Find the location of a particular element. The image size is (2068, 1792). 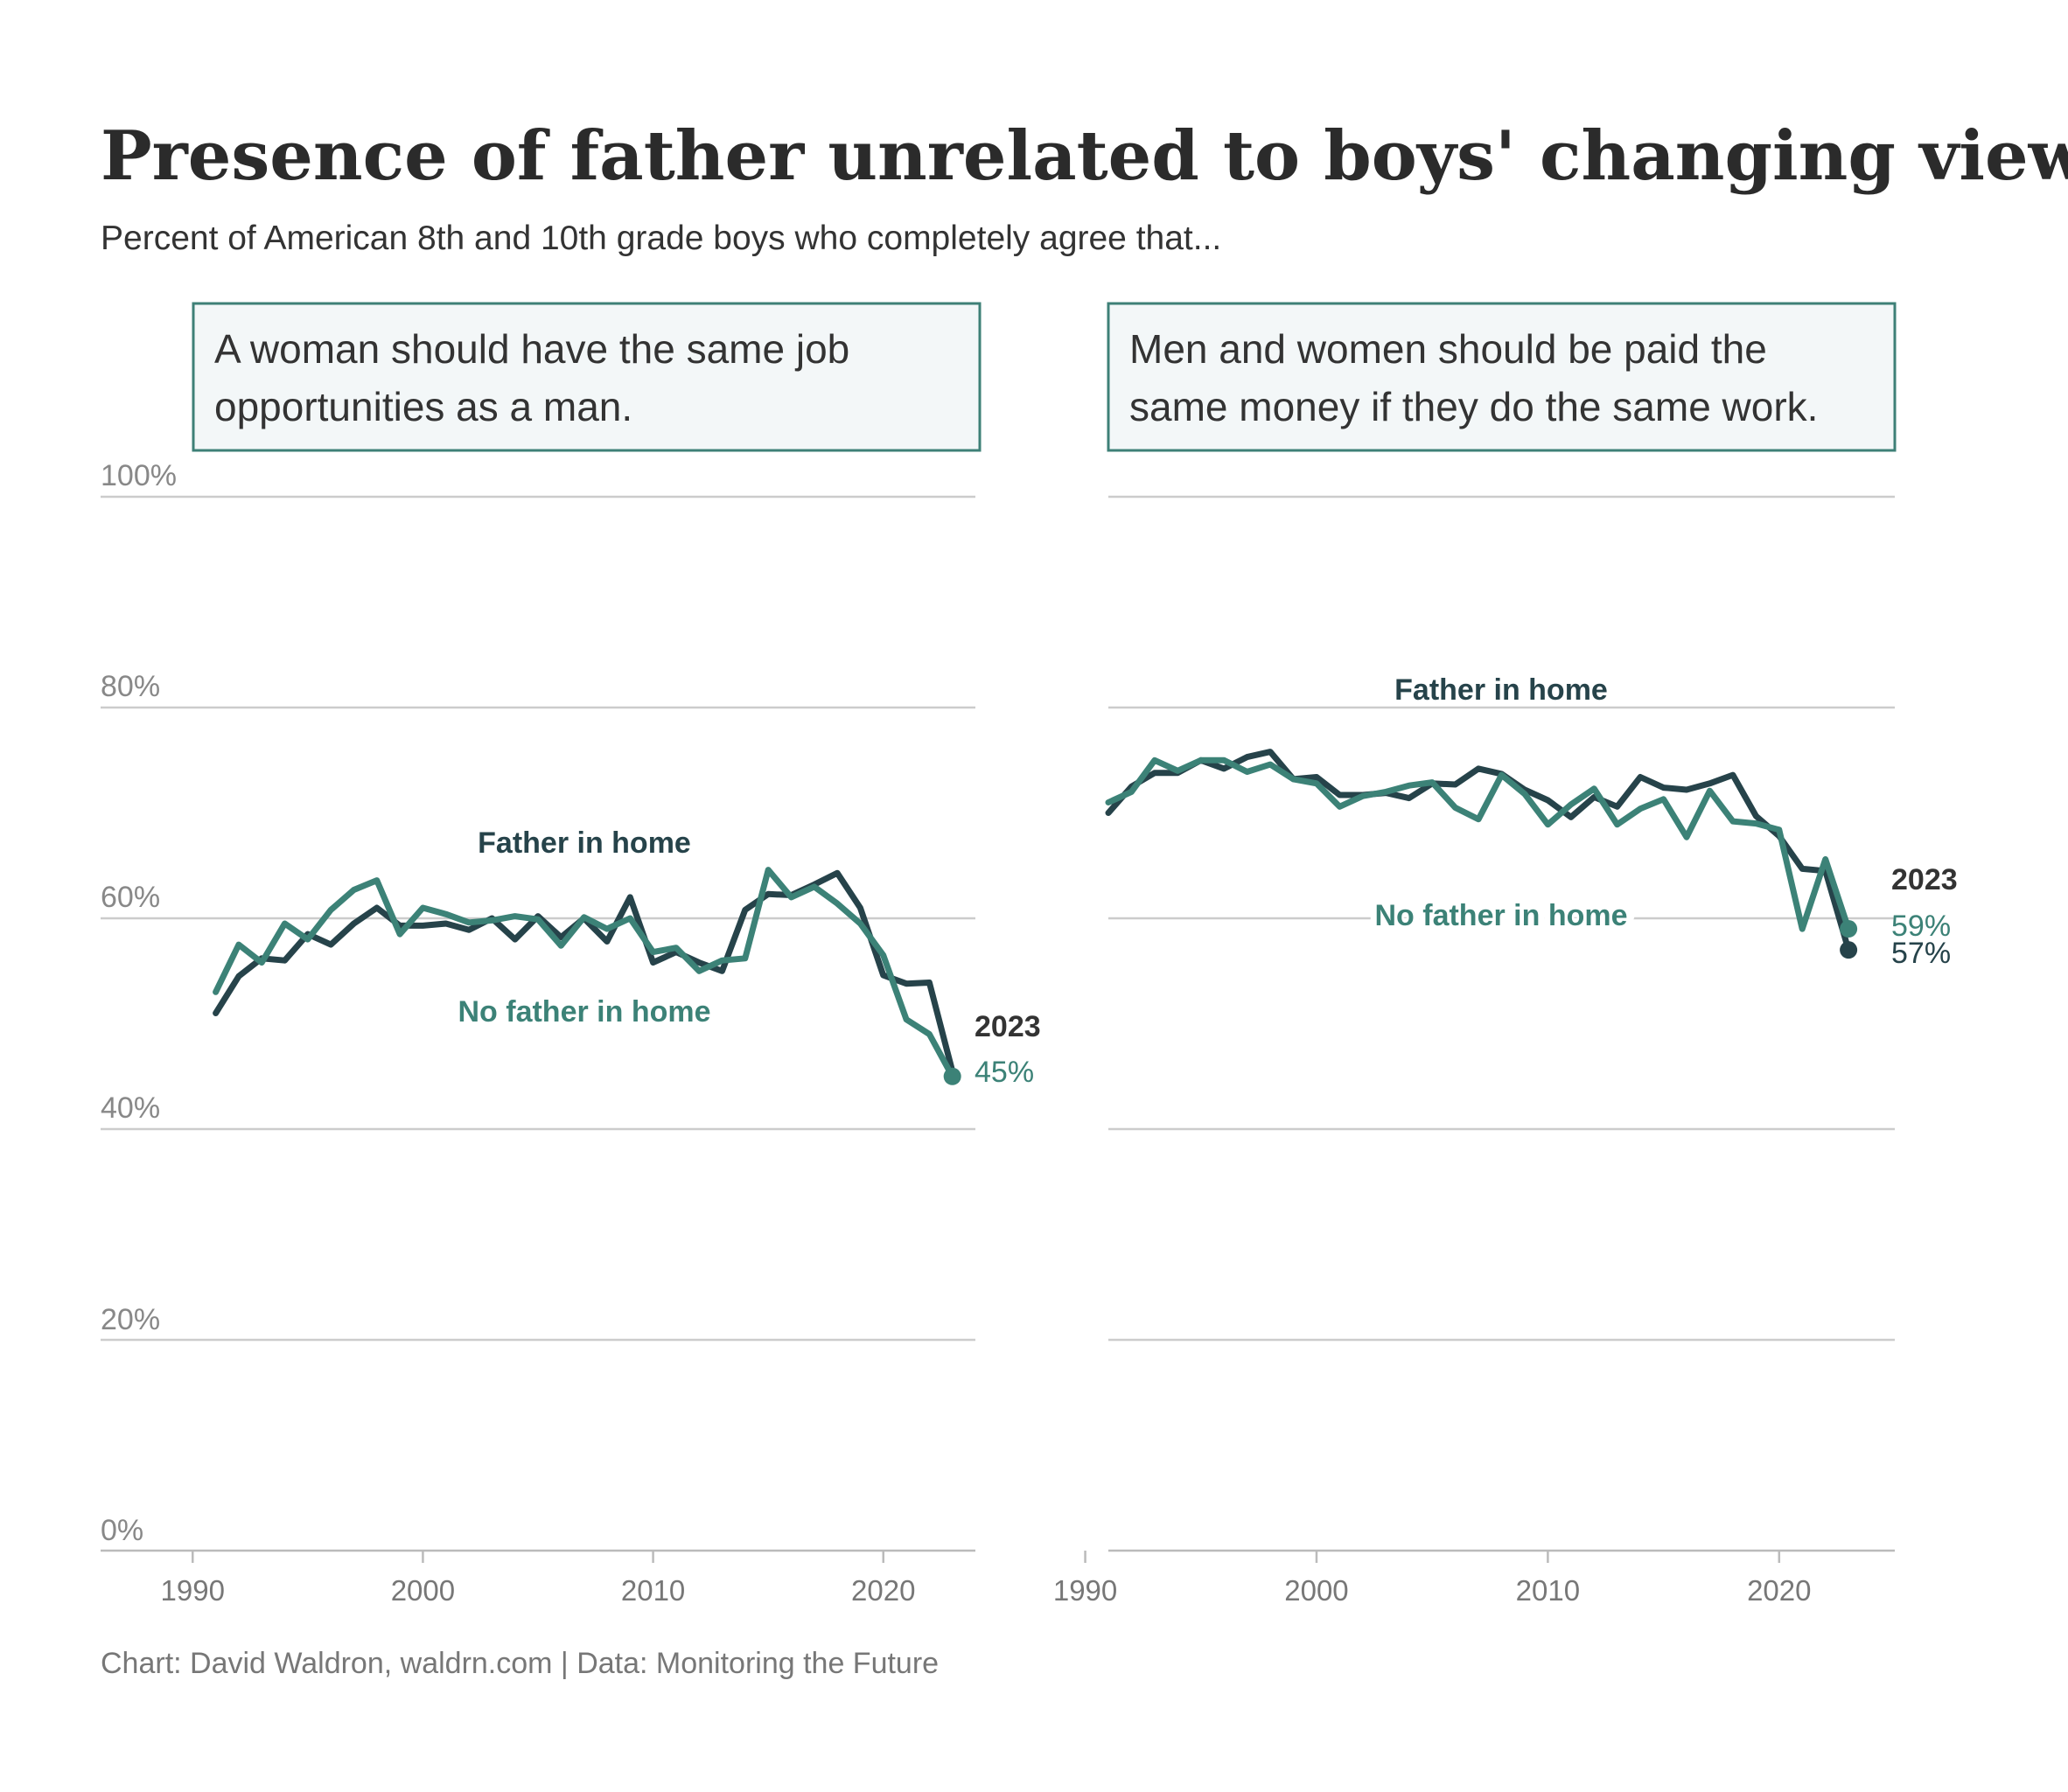

series-line-father is located at coordinates (584, 972).